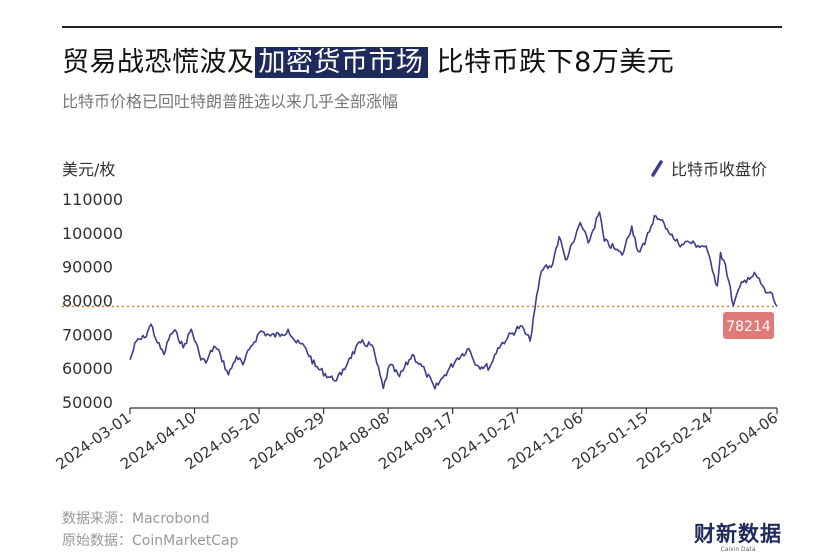 The image size is (840, 560). What do you see at coordinates (87, 402) in the screenshot?
I see `y-tick-label: 50000` at bounding box center [87, 402].